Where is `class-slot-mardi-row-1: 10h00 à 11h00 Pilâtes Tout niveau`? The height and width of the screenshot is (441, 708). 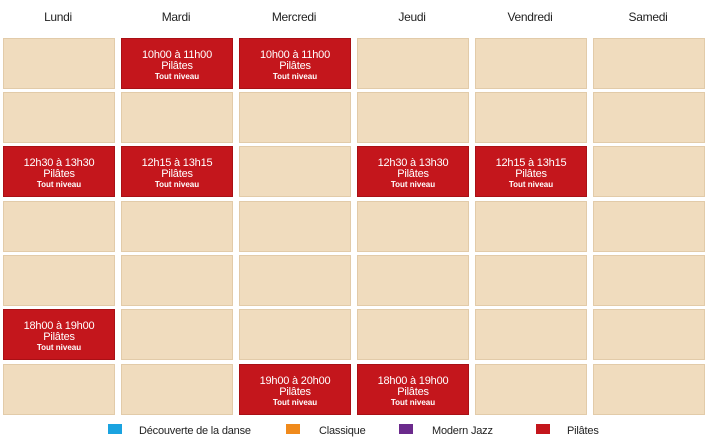
class-slot-mardi-row-1: 10h00 à 11h00 Pilâtes Tout niveau is located at coordinates (177, 63).